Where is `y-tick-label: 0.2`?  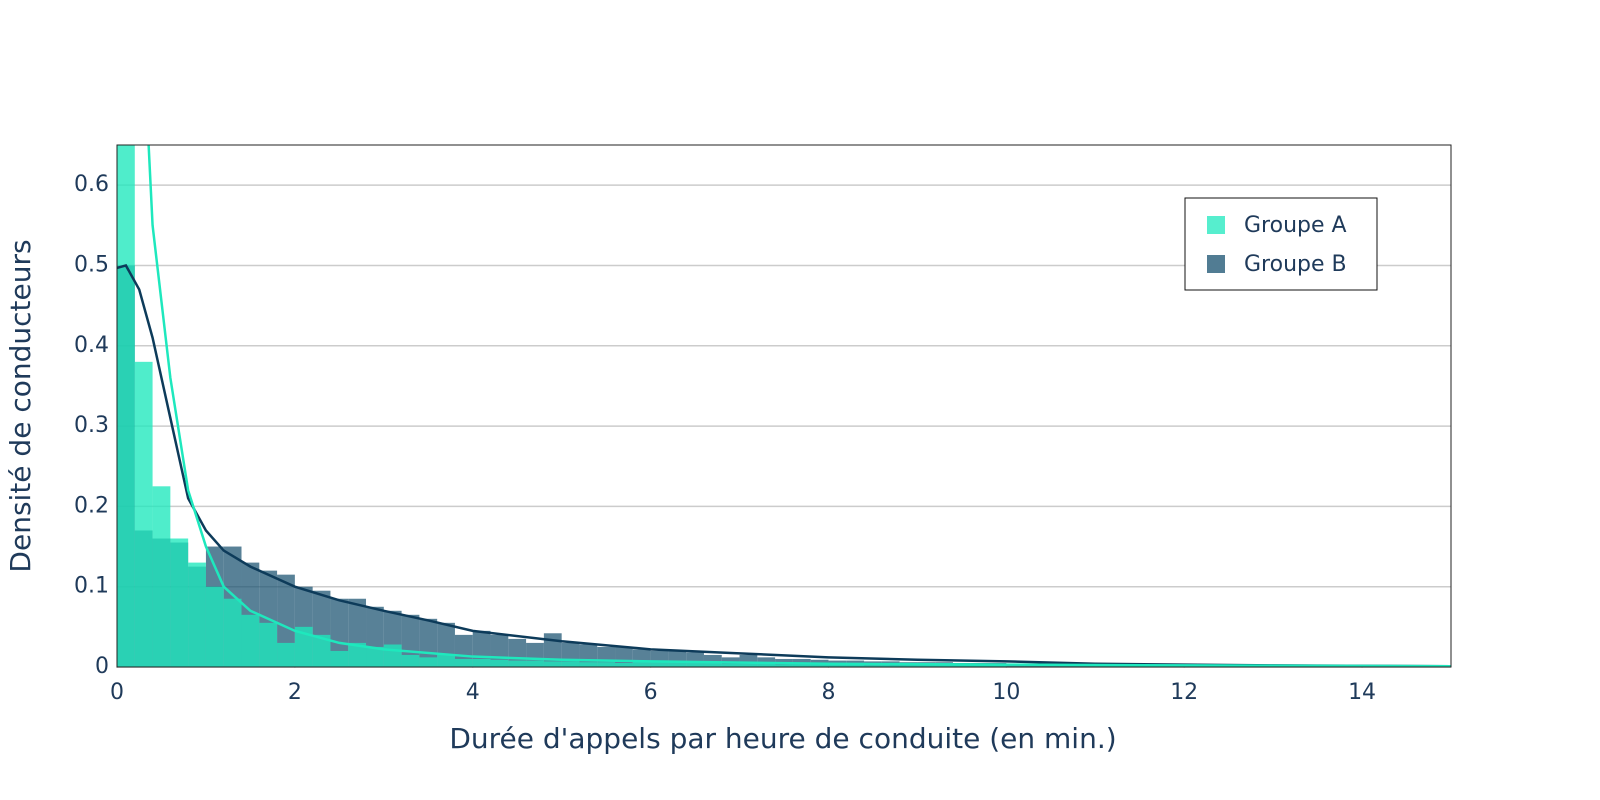 y-tick-label: 0.2 is located at coordinates (91, 505).